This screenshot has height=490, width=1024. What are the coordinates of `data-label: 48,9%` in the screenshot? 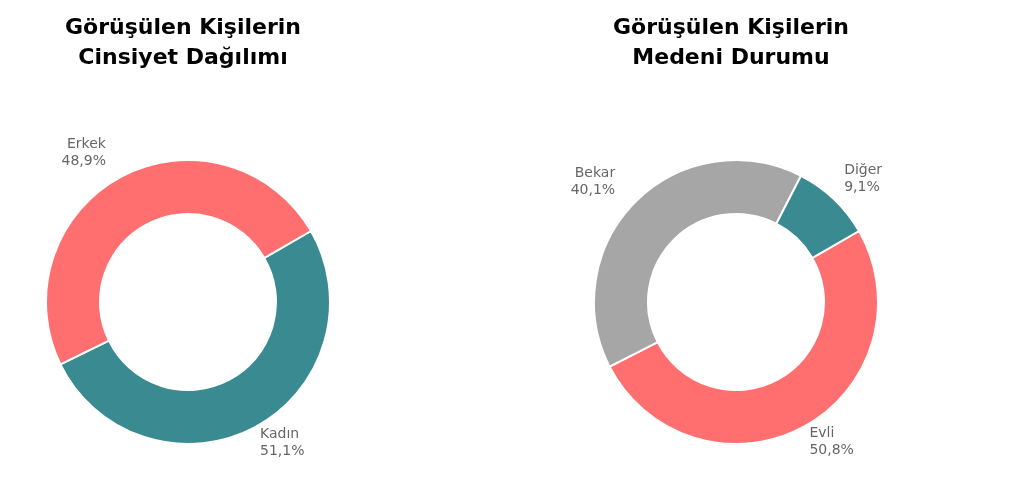 It's located at (83, 160).